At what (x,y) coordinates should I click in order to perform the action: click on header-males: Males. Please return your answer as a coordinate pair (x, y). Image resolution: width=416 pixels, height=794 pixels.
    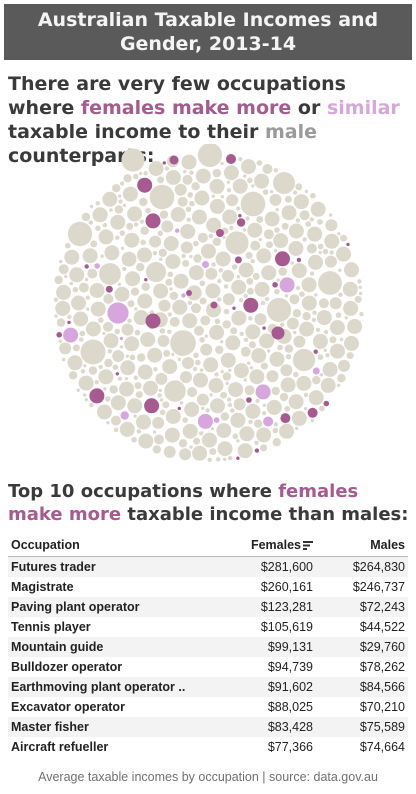
    Looking at the image, I should click on (362, 545).